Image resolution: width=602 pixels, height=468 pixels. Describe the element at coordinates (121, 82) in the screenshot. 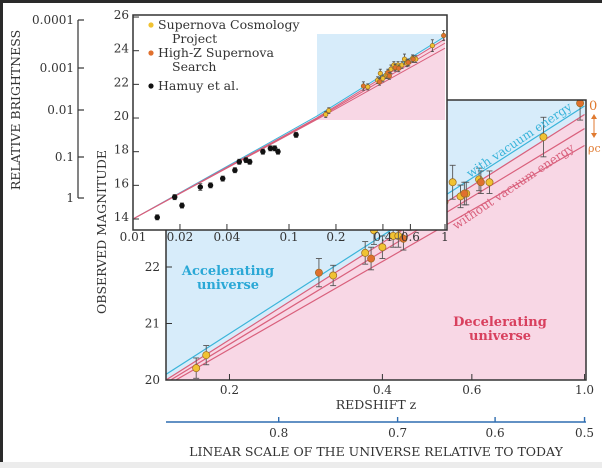

I see `inset-y-tick-label: 22` at that location.